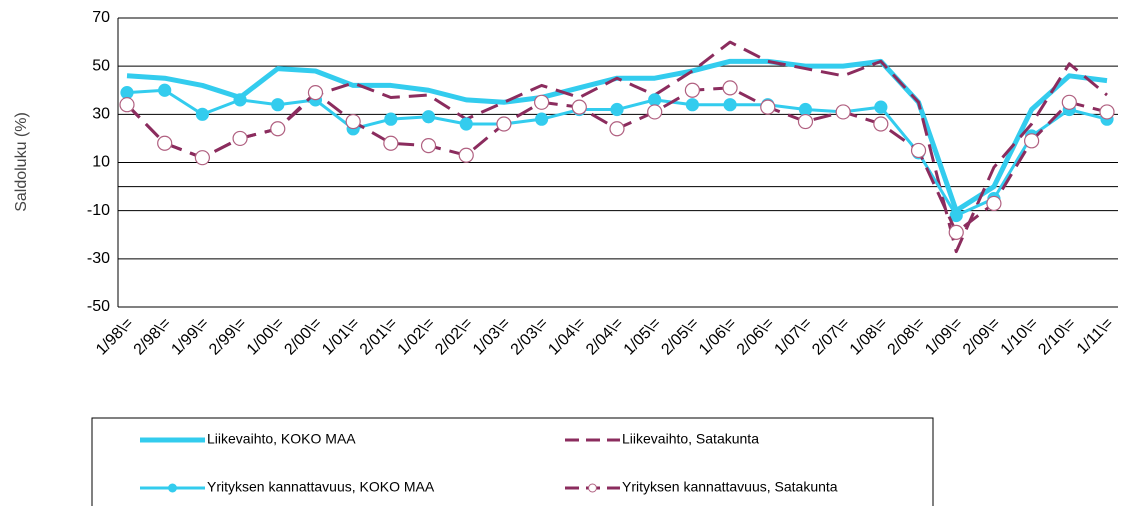 This screenshot has height=506, width=1126. I want to click on legend-label: Liikevaihto, Satakunta, so click(690, 439).